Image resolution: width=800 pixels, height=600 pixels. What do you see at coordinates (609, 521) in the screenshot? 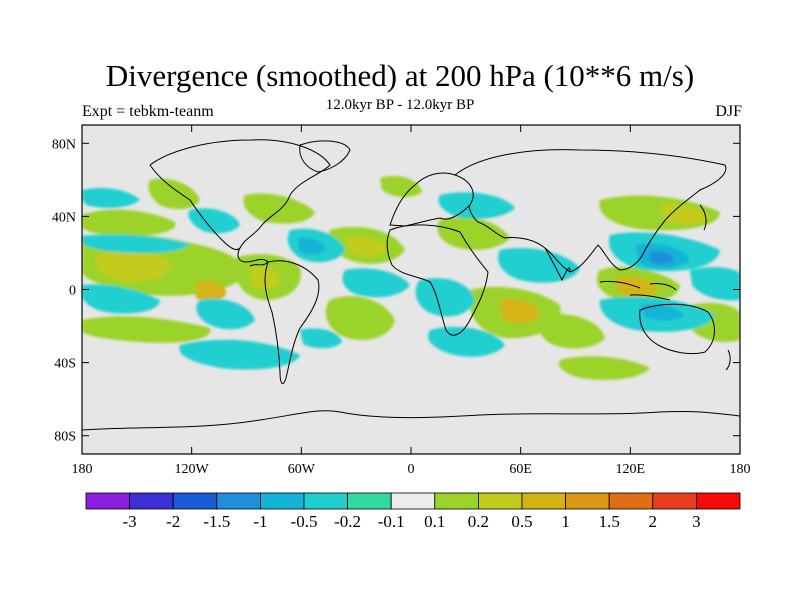
I see `colorbar-label: 1.5` at bounding box center [609, 521].